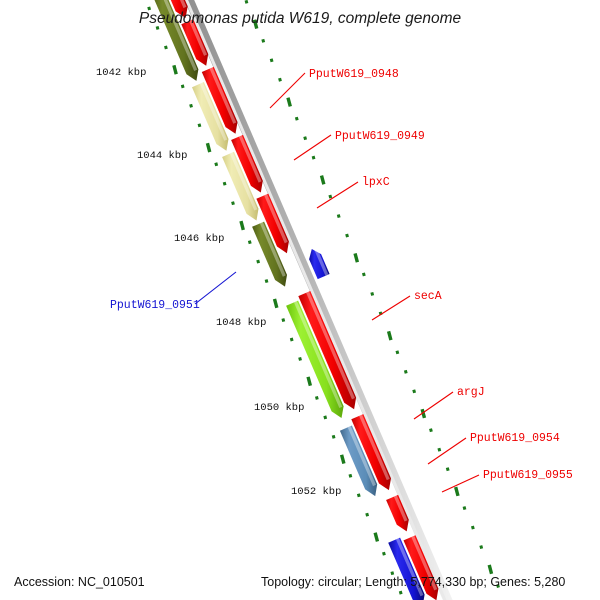 The height and width of the screenshot is (600, 600). What do you see at coordinates (155, 305) in the screenshot?
I see `gene-label: PputW619_0951` at bounding box center [155, 305].